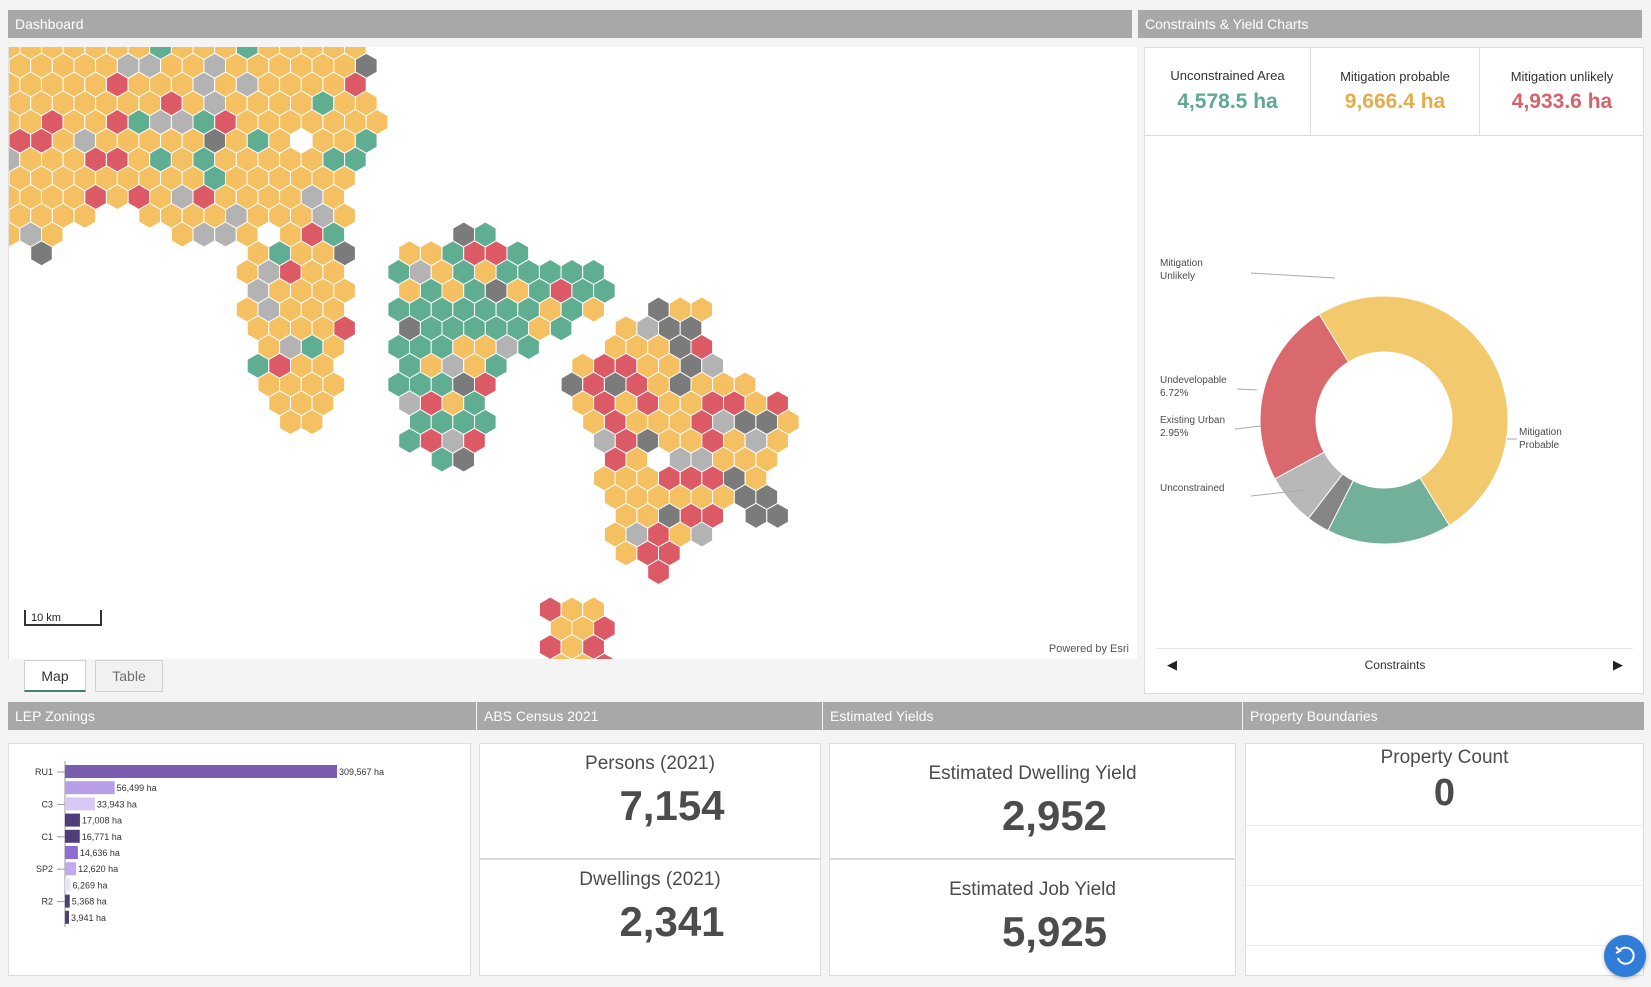  I want to click on property-count-title: Property Count, so click(1444, 757).